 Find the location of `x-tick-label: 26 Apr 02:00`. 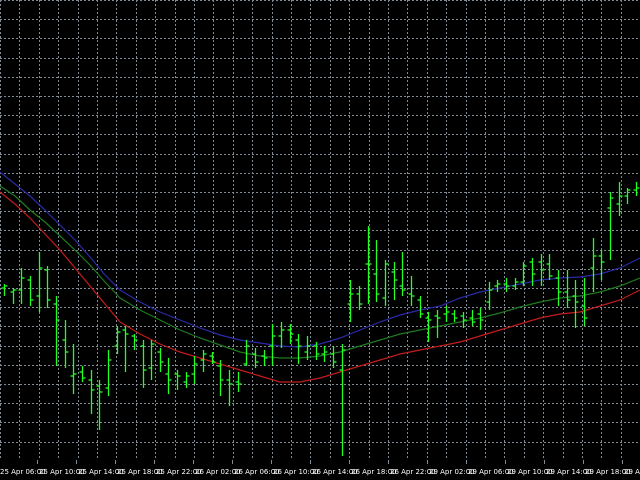

x-tick-label: 26 Apr 02:00 is located at coordinates (218, 472).